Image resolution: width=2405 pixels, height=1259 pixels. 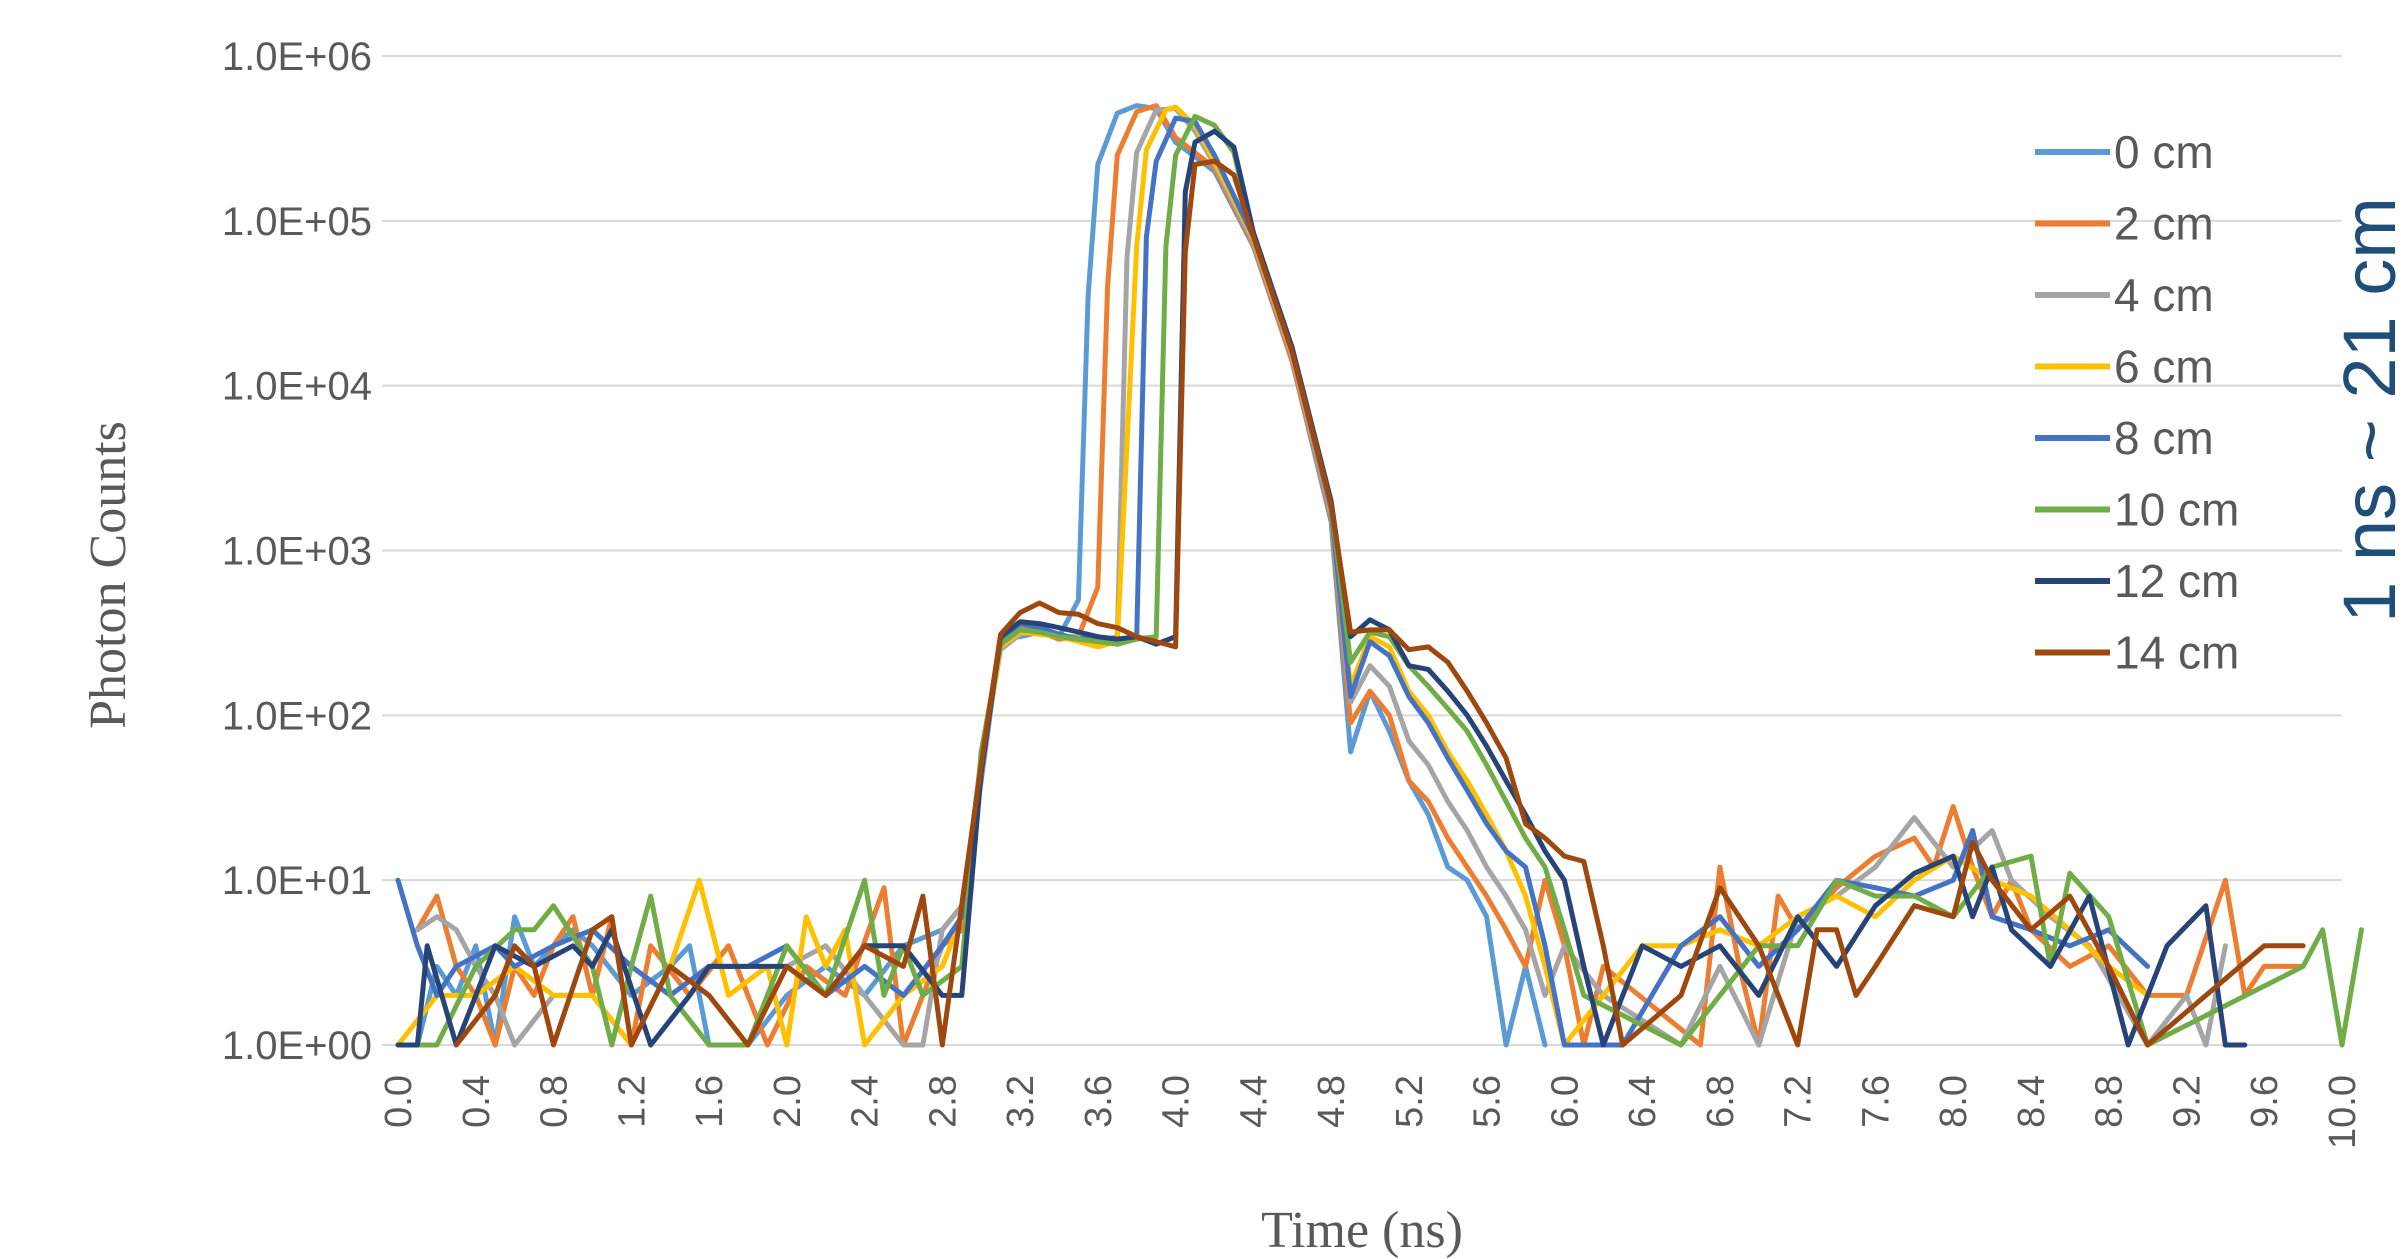 What do you see at coordinates (1177, 1101) in the screenshot?
I see `x-tick-label: 4.0` at bounding box center [1177, 1101].